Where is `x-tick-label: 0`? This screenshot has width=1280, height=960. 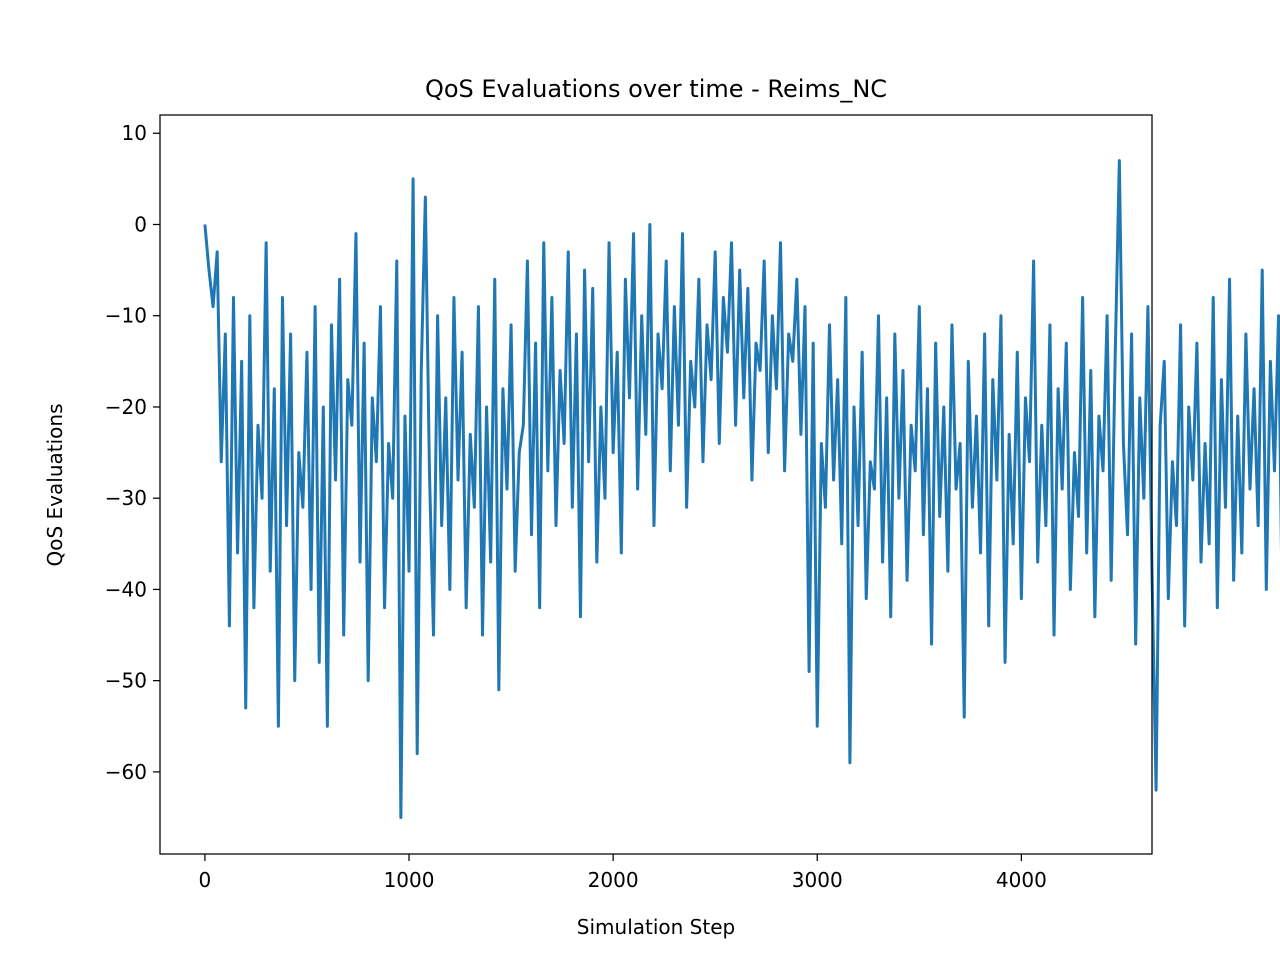
x-tick-label: 0 is located at coordinates (205, 880).